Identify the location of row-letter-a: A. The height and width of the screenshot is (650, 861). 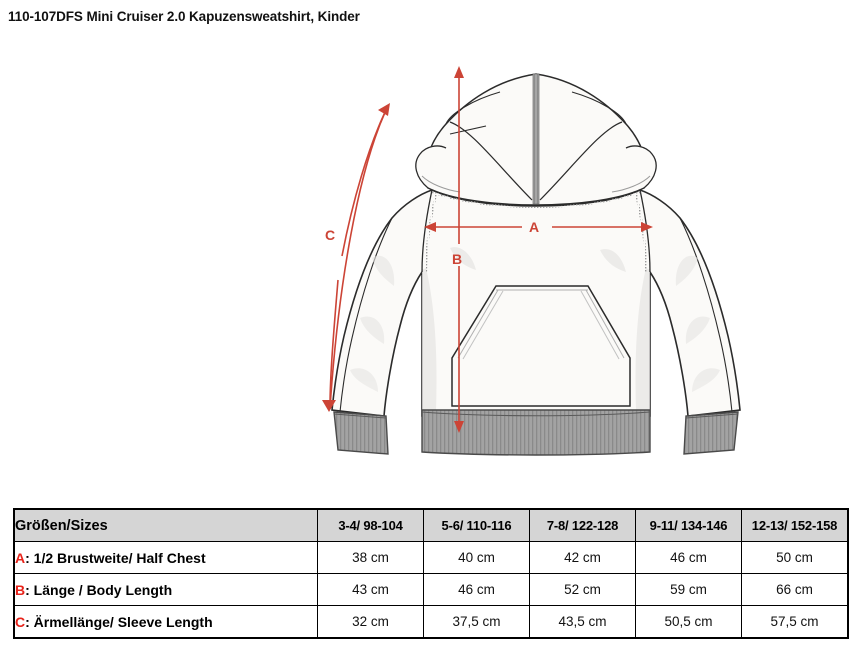
(20, 557).